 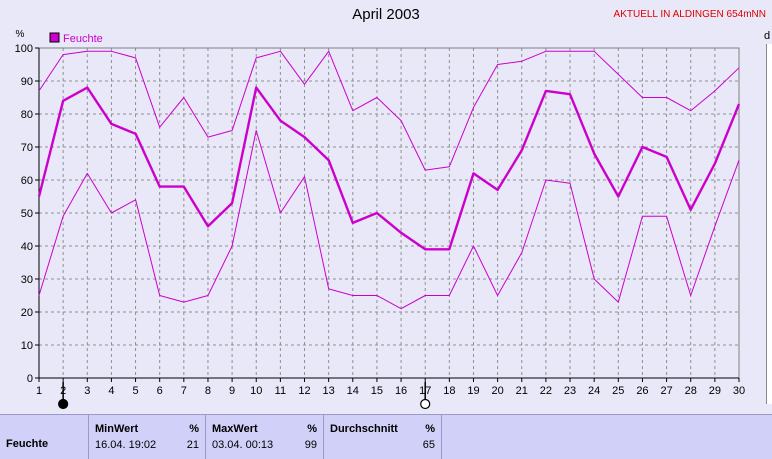 I want to click on max-header: MaxWert, so click(x=235, y=429).